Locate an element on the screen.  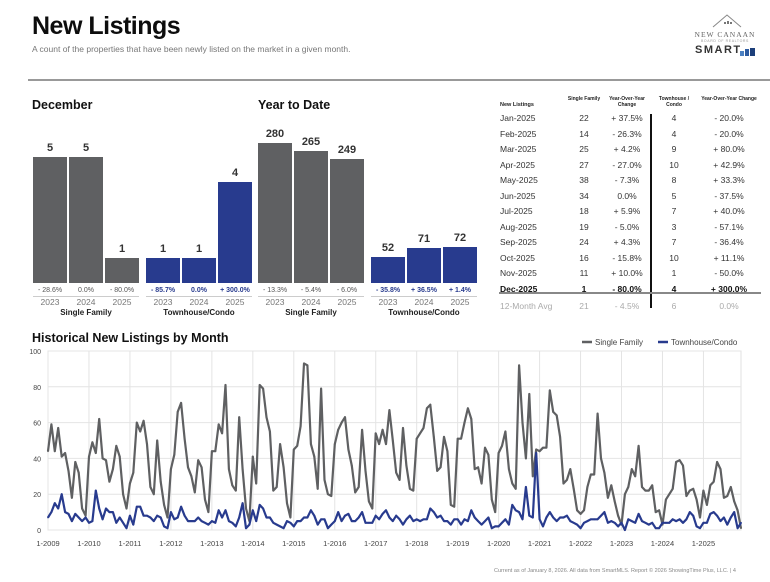
table-cell: 0.0% is located at coordinates (729, 306).